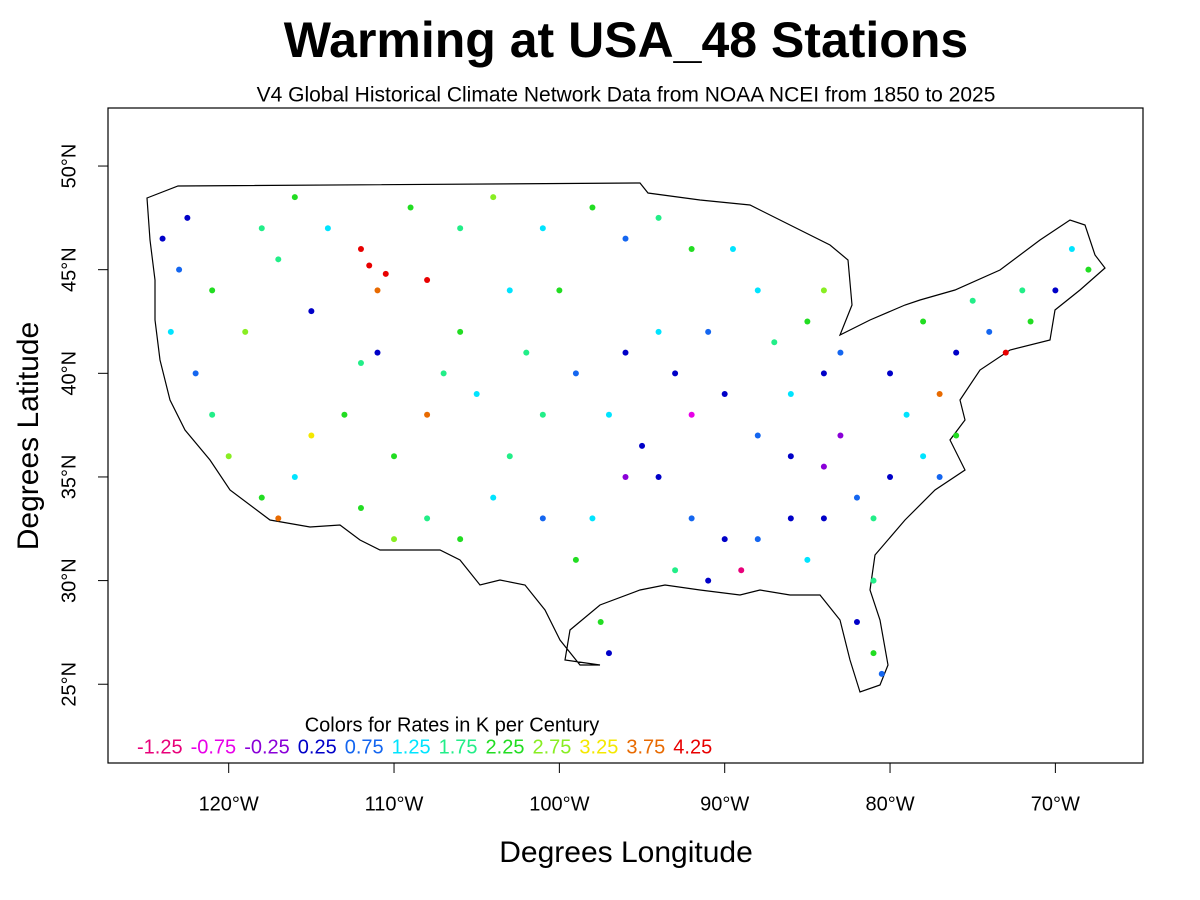 This screenshot has width=1200, height=900. What do you see at coordinates (317, 747) in the screenshot?
I see `legend-label: 0.25` at bounding box center [317, 747].